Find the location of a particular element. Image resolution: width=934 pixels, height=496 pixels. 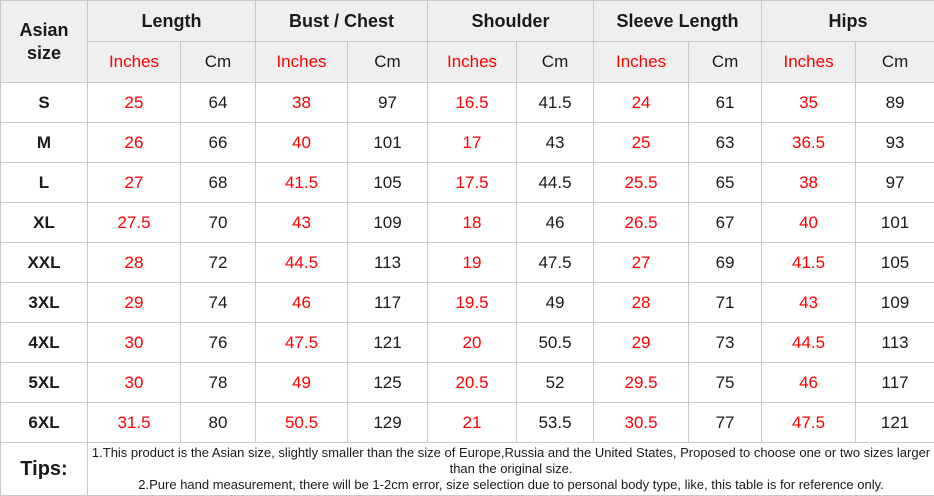

value-cm: 50.5 is located at coordinates (555, 343).